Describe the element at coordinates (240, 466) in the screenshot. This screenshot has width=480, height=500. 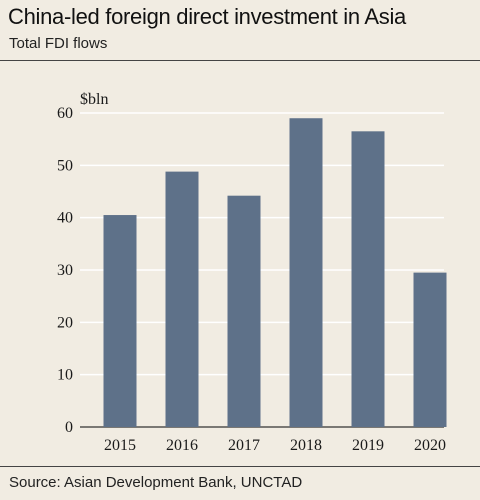
I see `footer-divider` at that location.